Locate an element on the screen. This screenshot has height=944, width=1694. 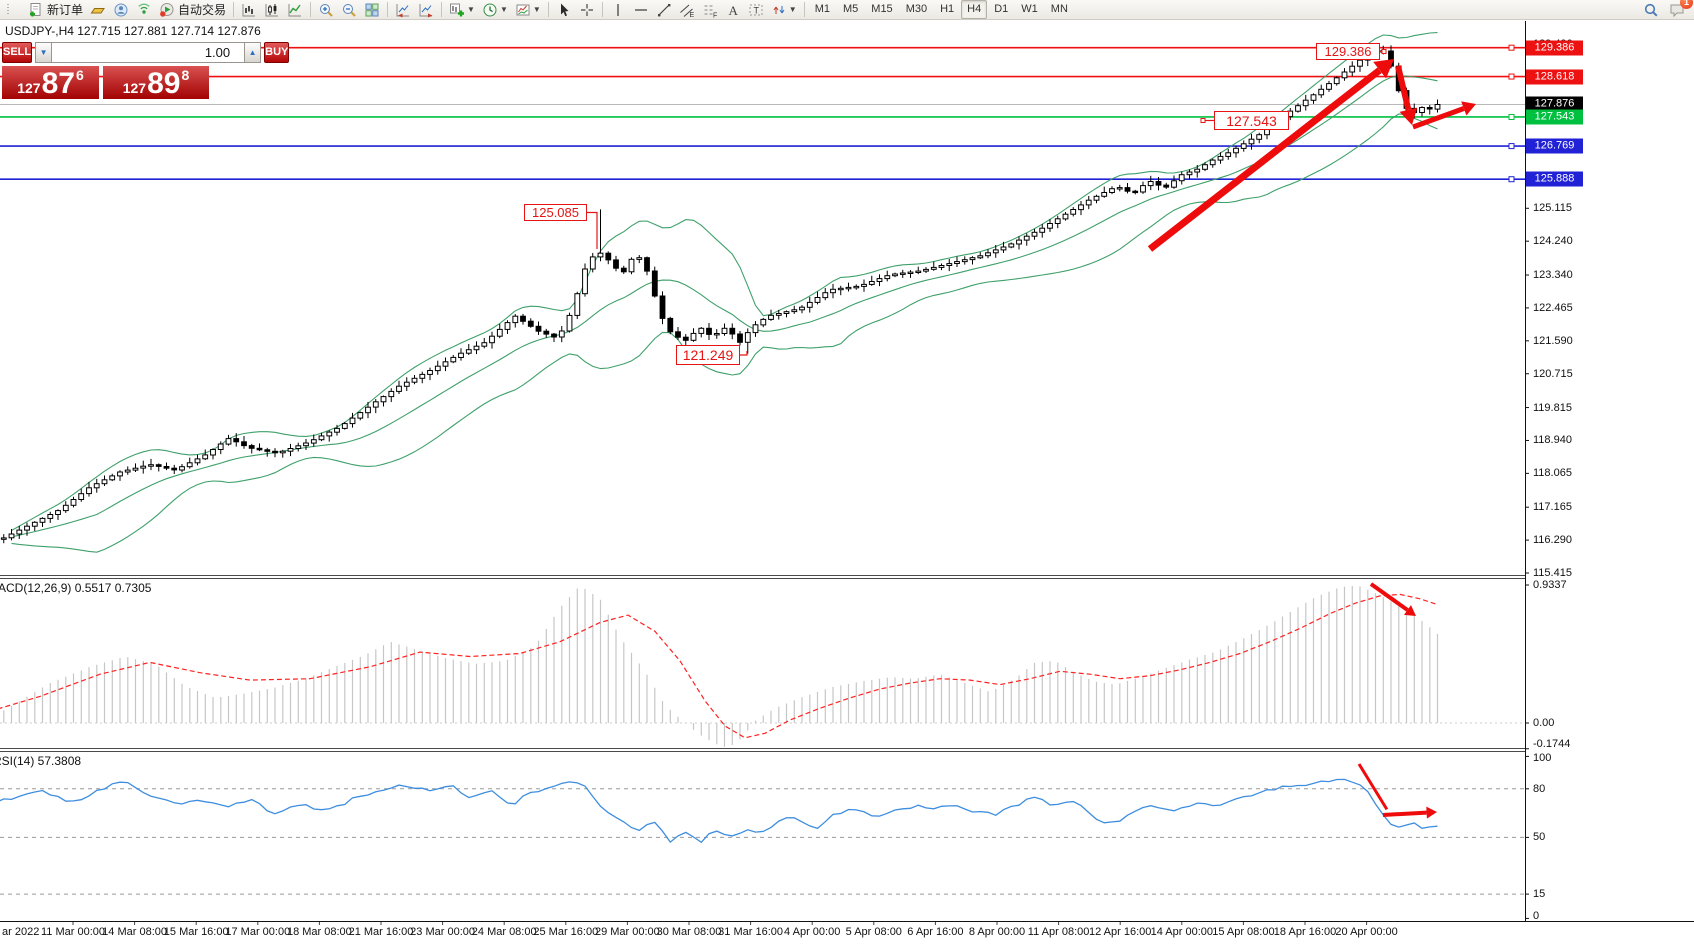
macd-tick: 0.00 is located at coordinates (1544, 723).